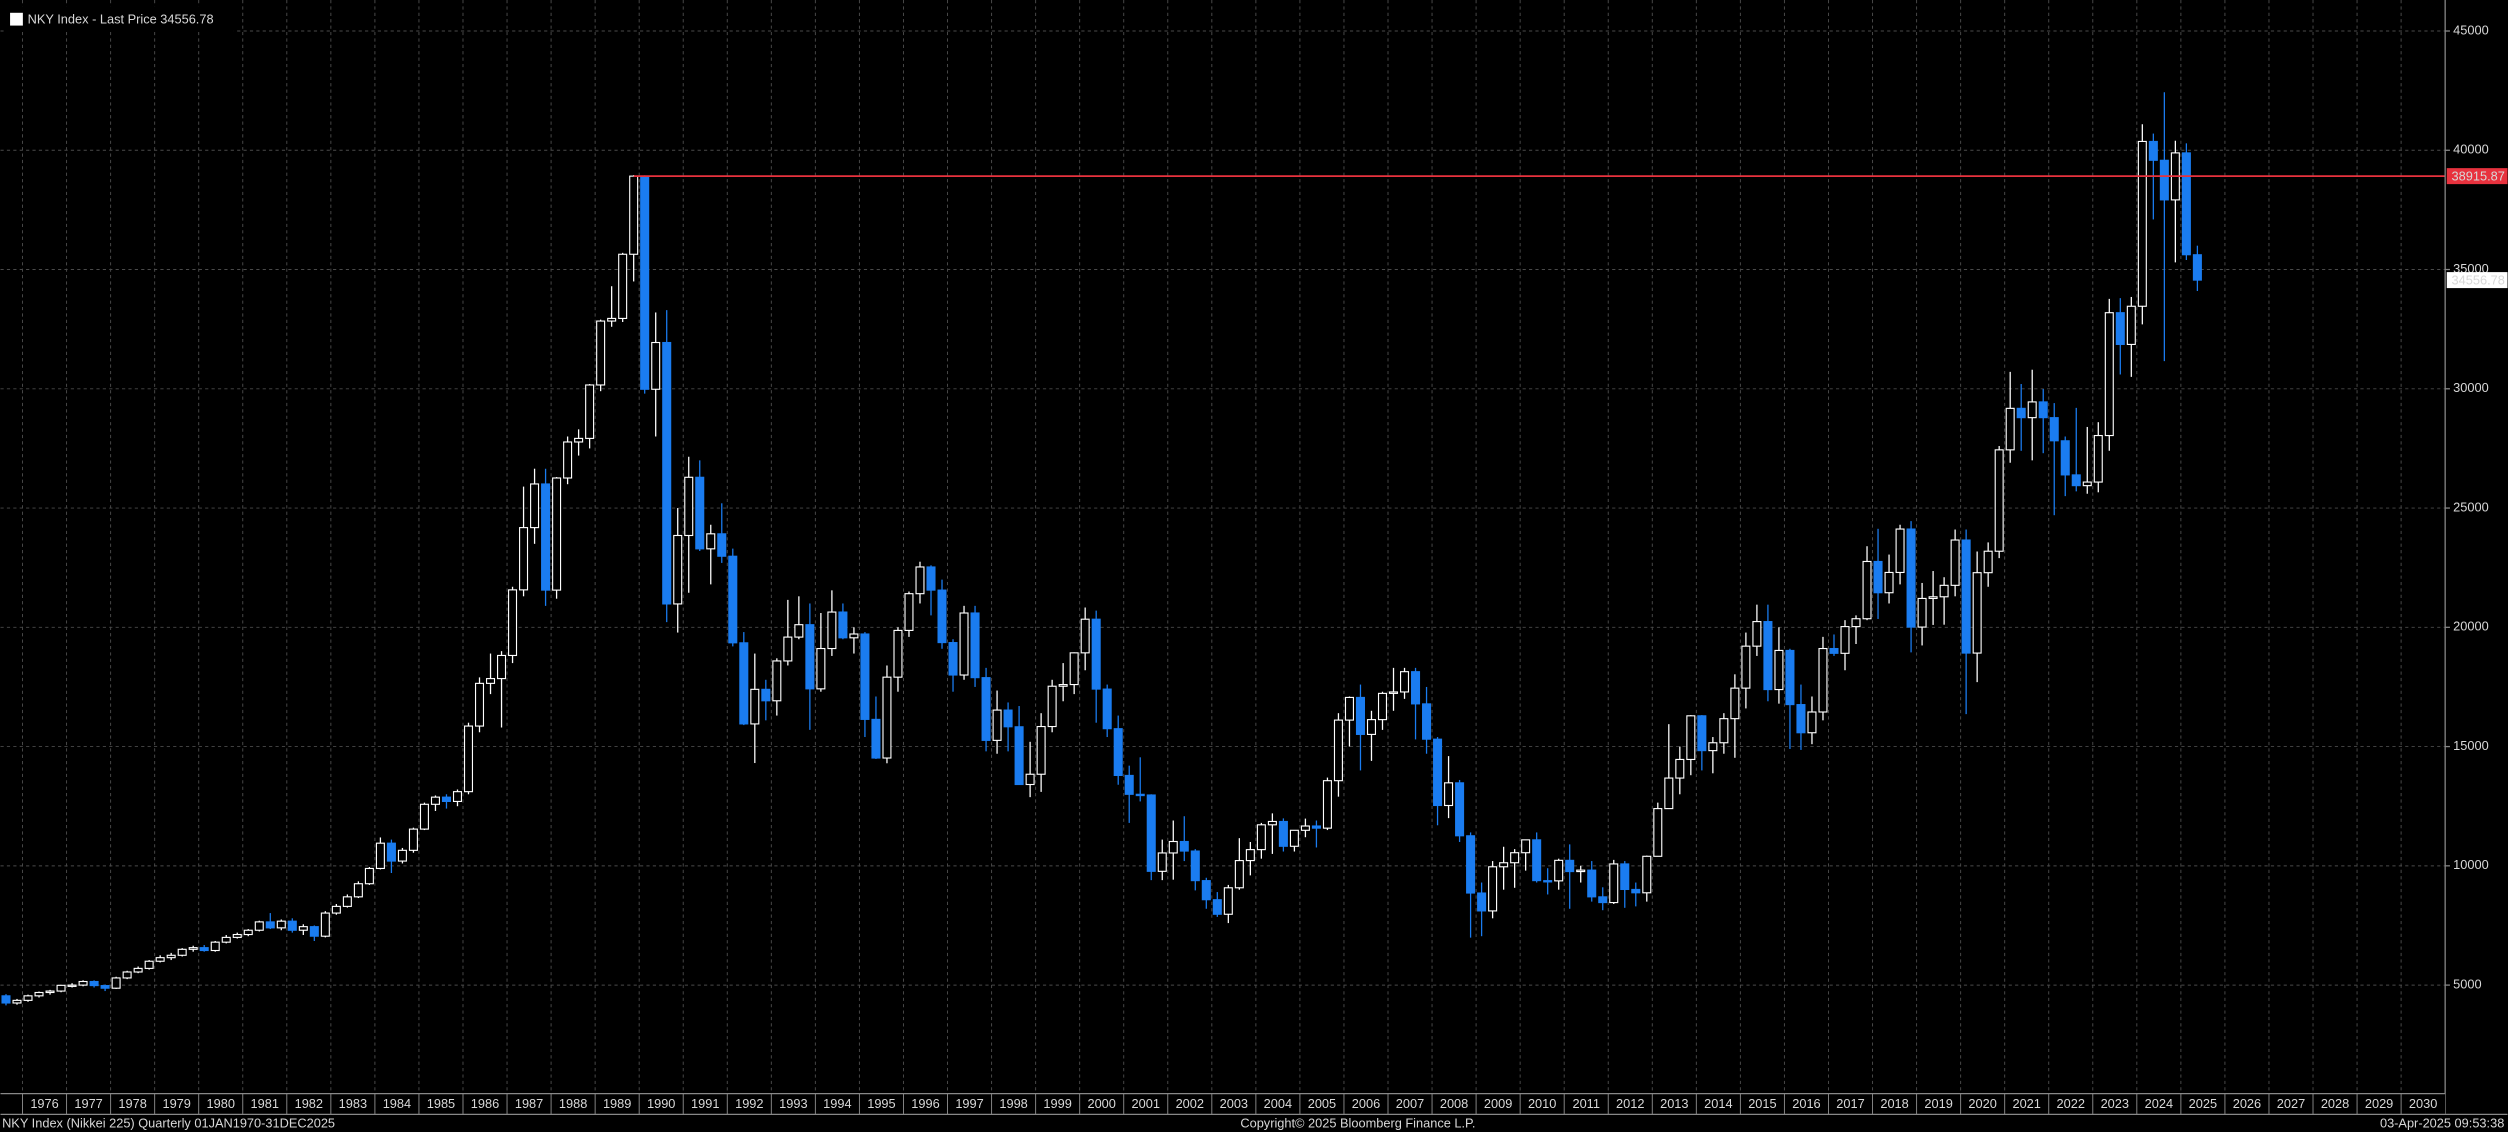  I want to click on x-tick-label: 1997, so click(969, 1103).